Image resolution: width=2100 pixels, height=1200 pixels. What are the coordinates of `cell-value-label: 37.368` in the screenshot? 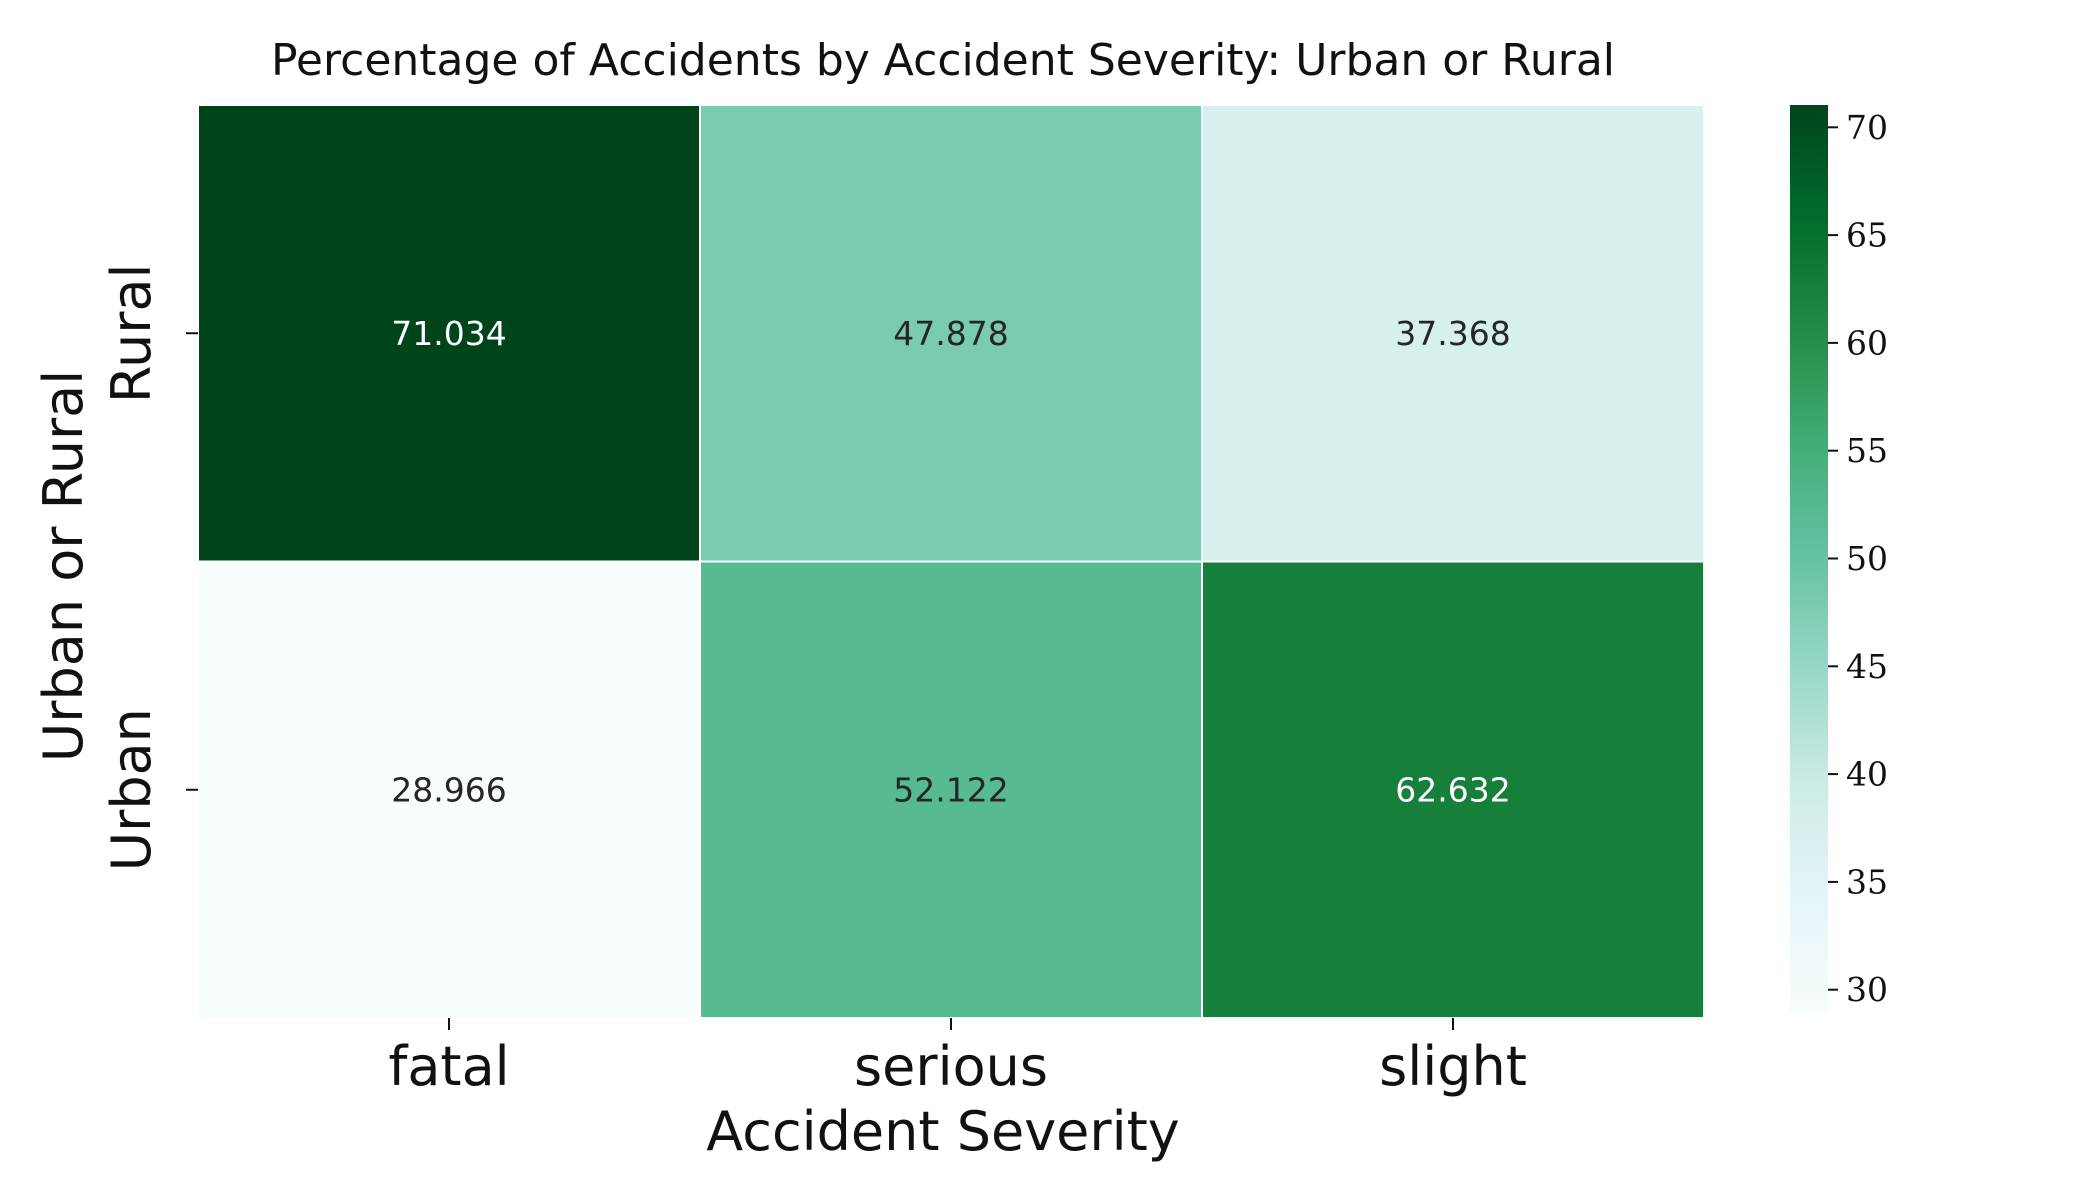 It's located at (1452, 333).